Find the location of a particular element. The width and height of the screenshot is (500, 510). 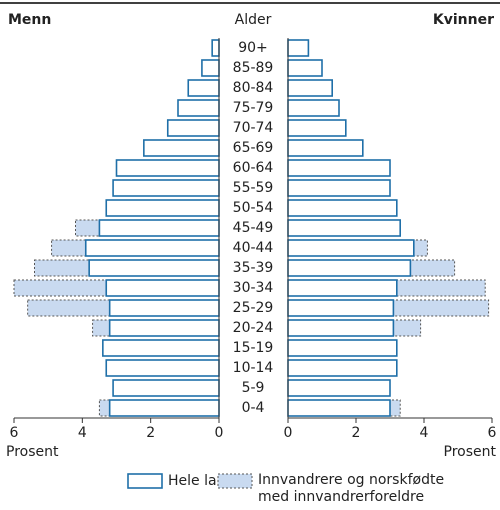

category-label: 65-69 is located at coordinates (253, 148).